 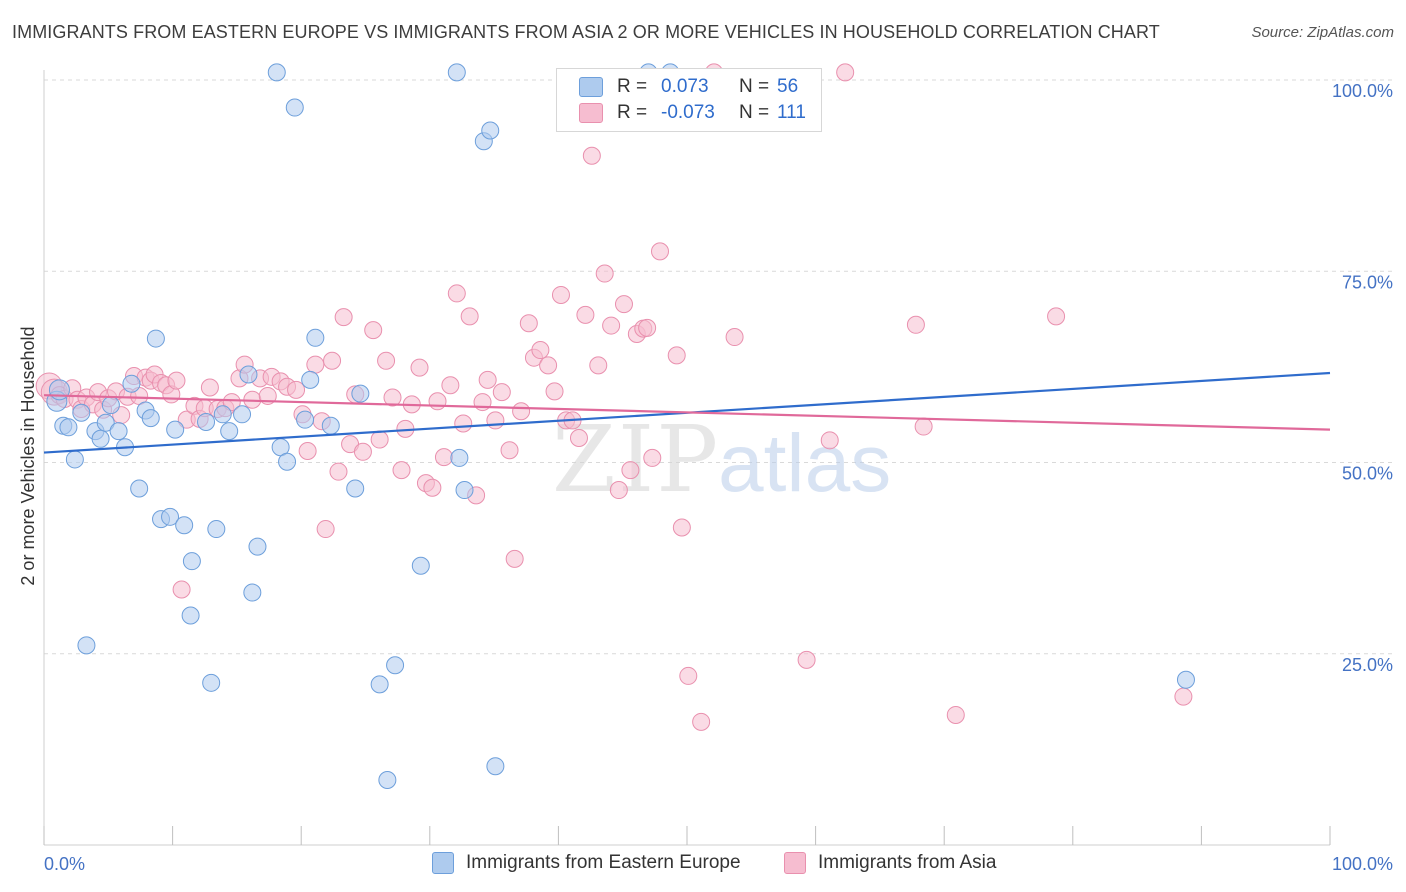 I want to click on source-label: Source: ZipAtlas.com, so click(x=1322, y=32).